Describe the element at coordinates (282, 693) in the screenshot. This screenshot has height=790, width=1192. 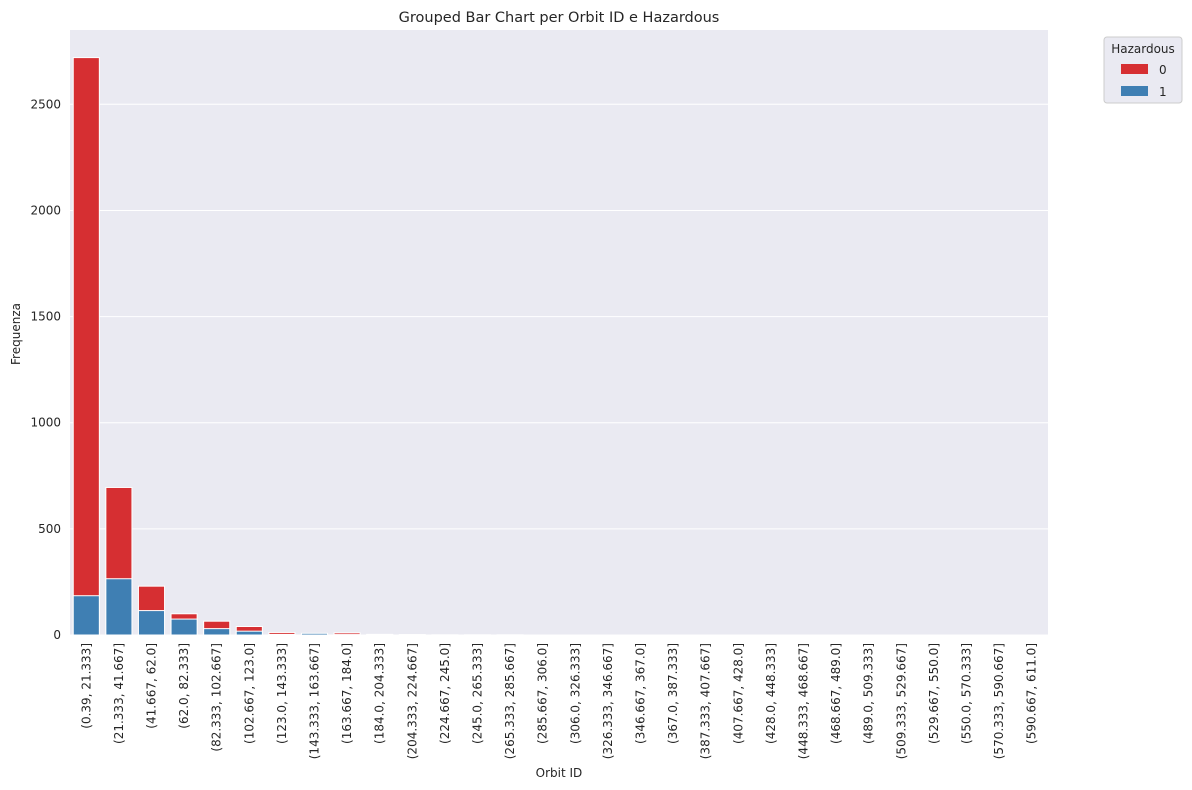
I see `x-tick-label: (123.0, 143.333]` at that location.